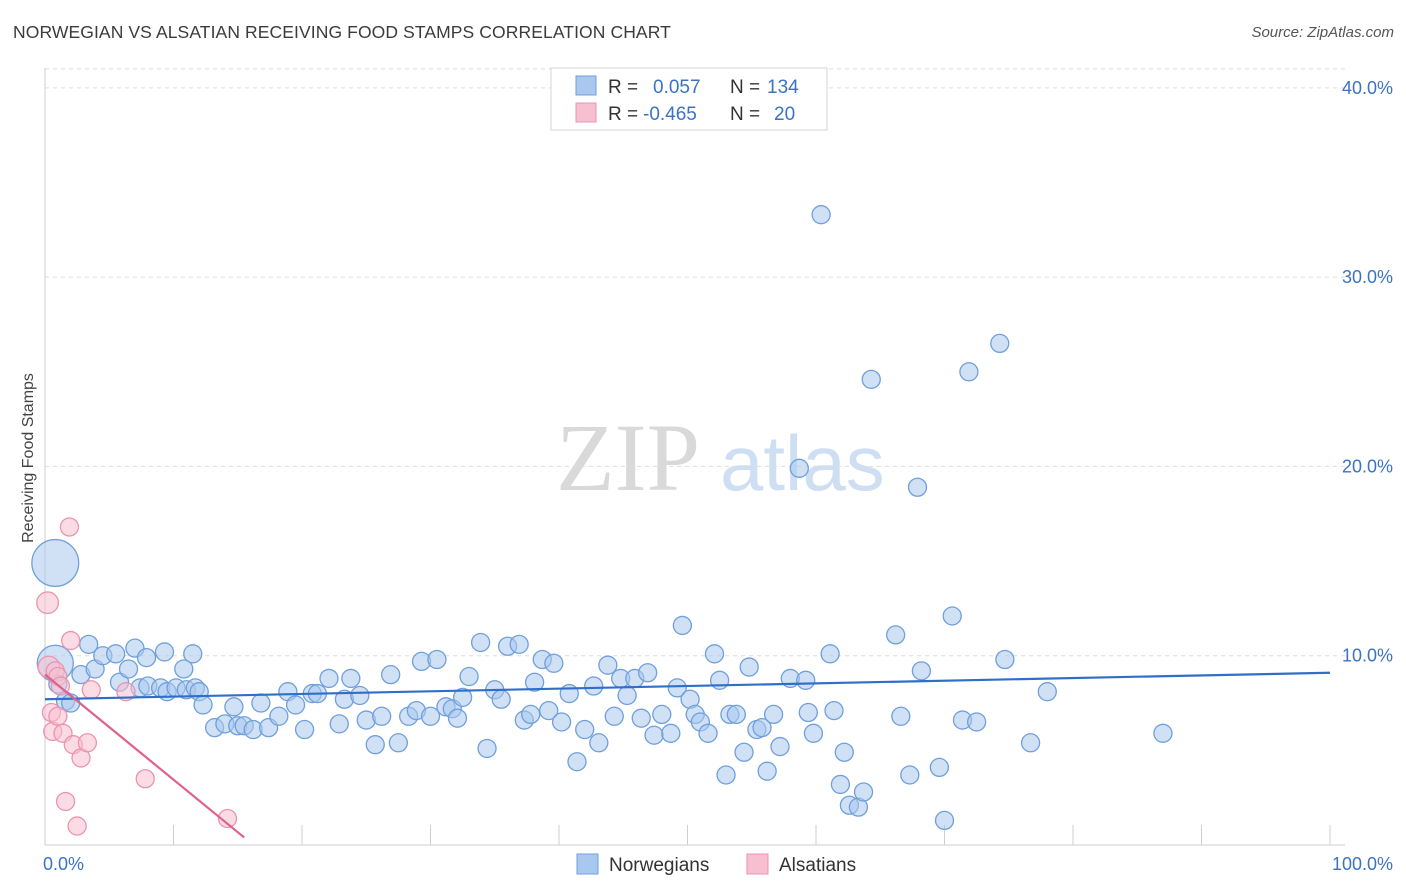 Image resolution: width=1406 pixels, height=892 pixels. Describe the element at coordinates (757, 864) in the screenshot. I see `series-legend-swatch-alsatians` at that location.